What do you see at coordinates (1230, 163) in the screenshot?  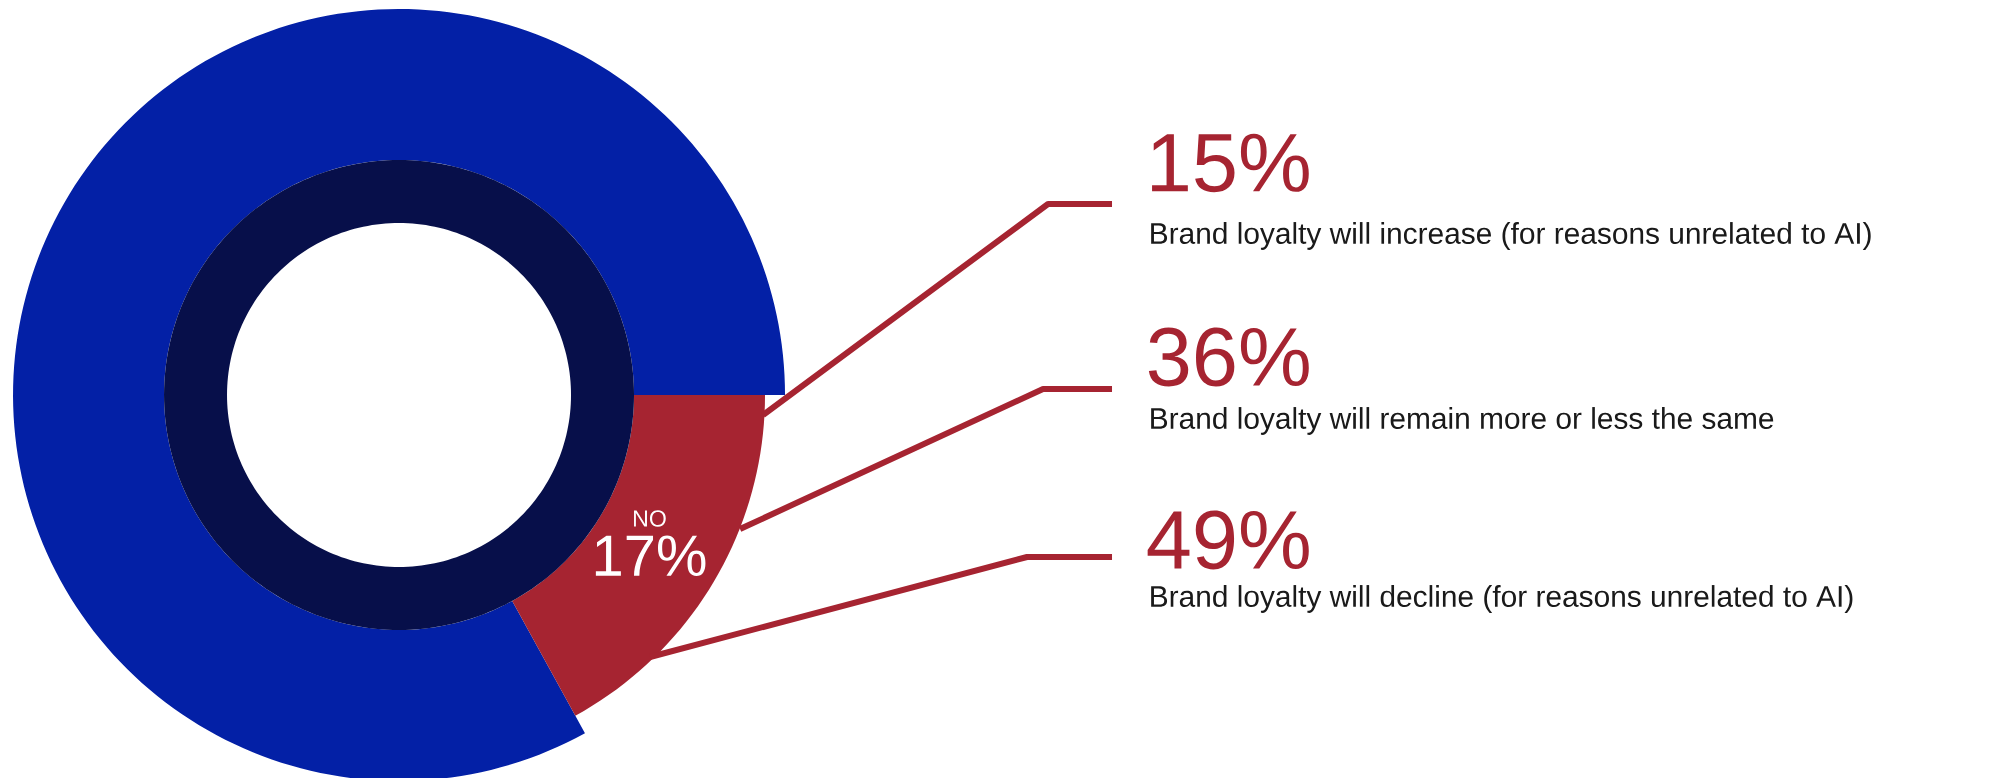 I see `text: 15%` at bounding box center [1230, 163].